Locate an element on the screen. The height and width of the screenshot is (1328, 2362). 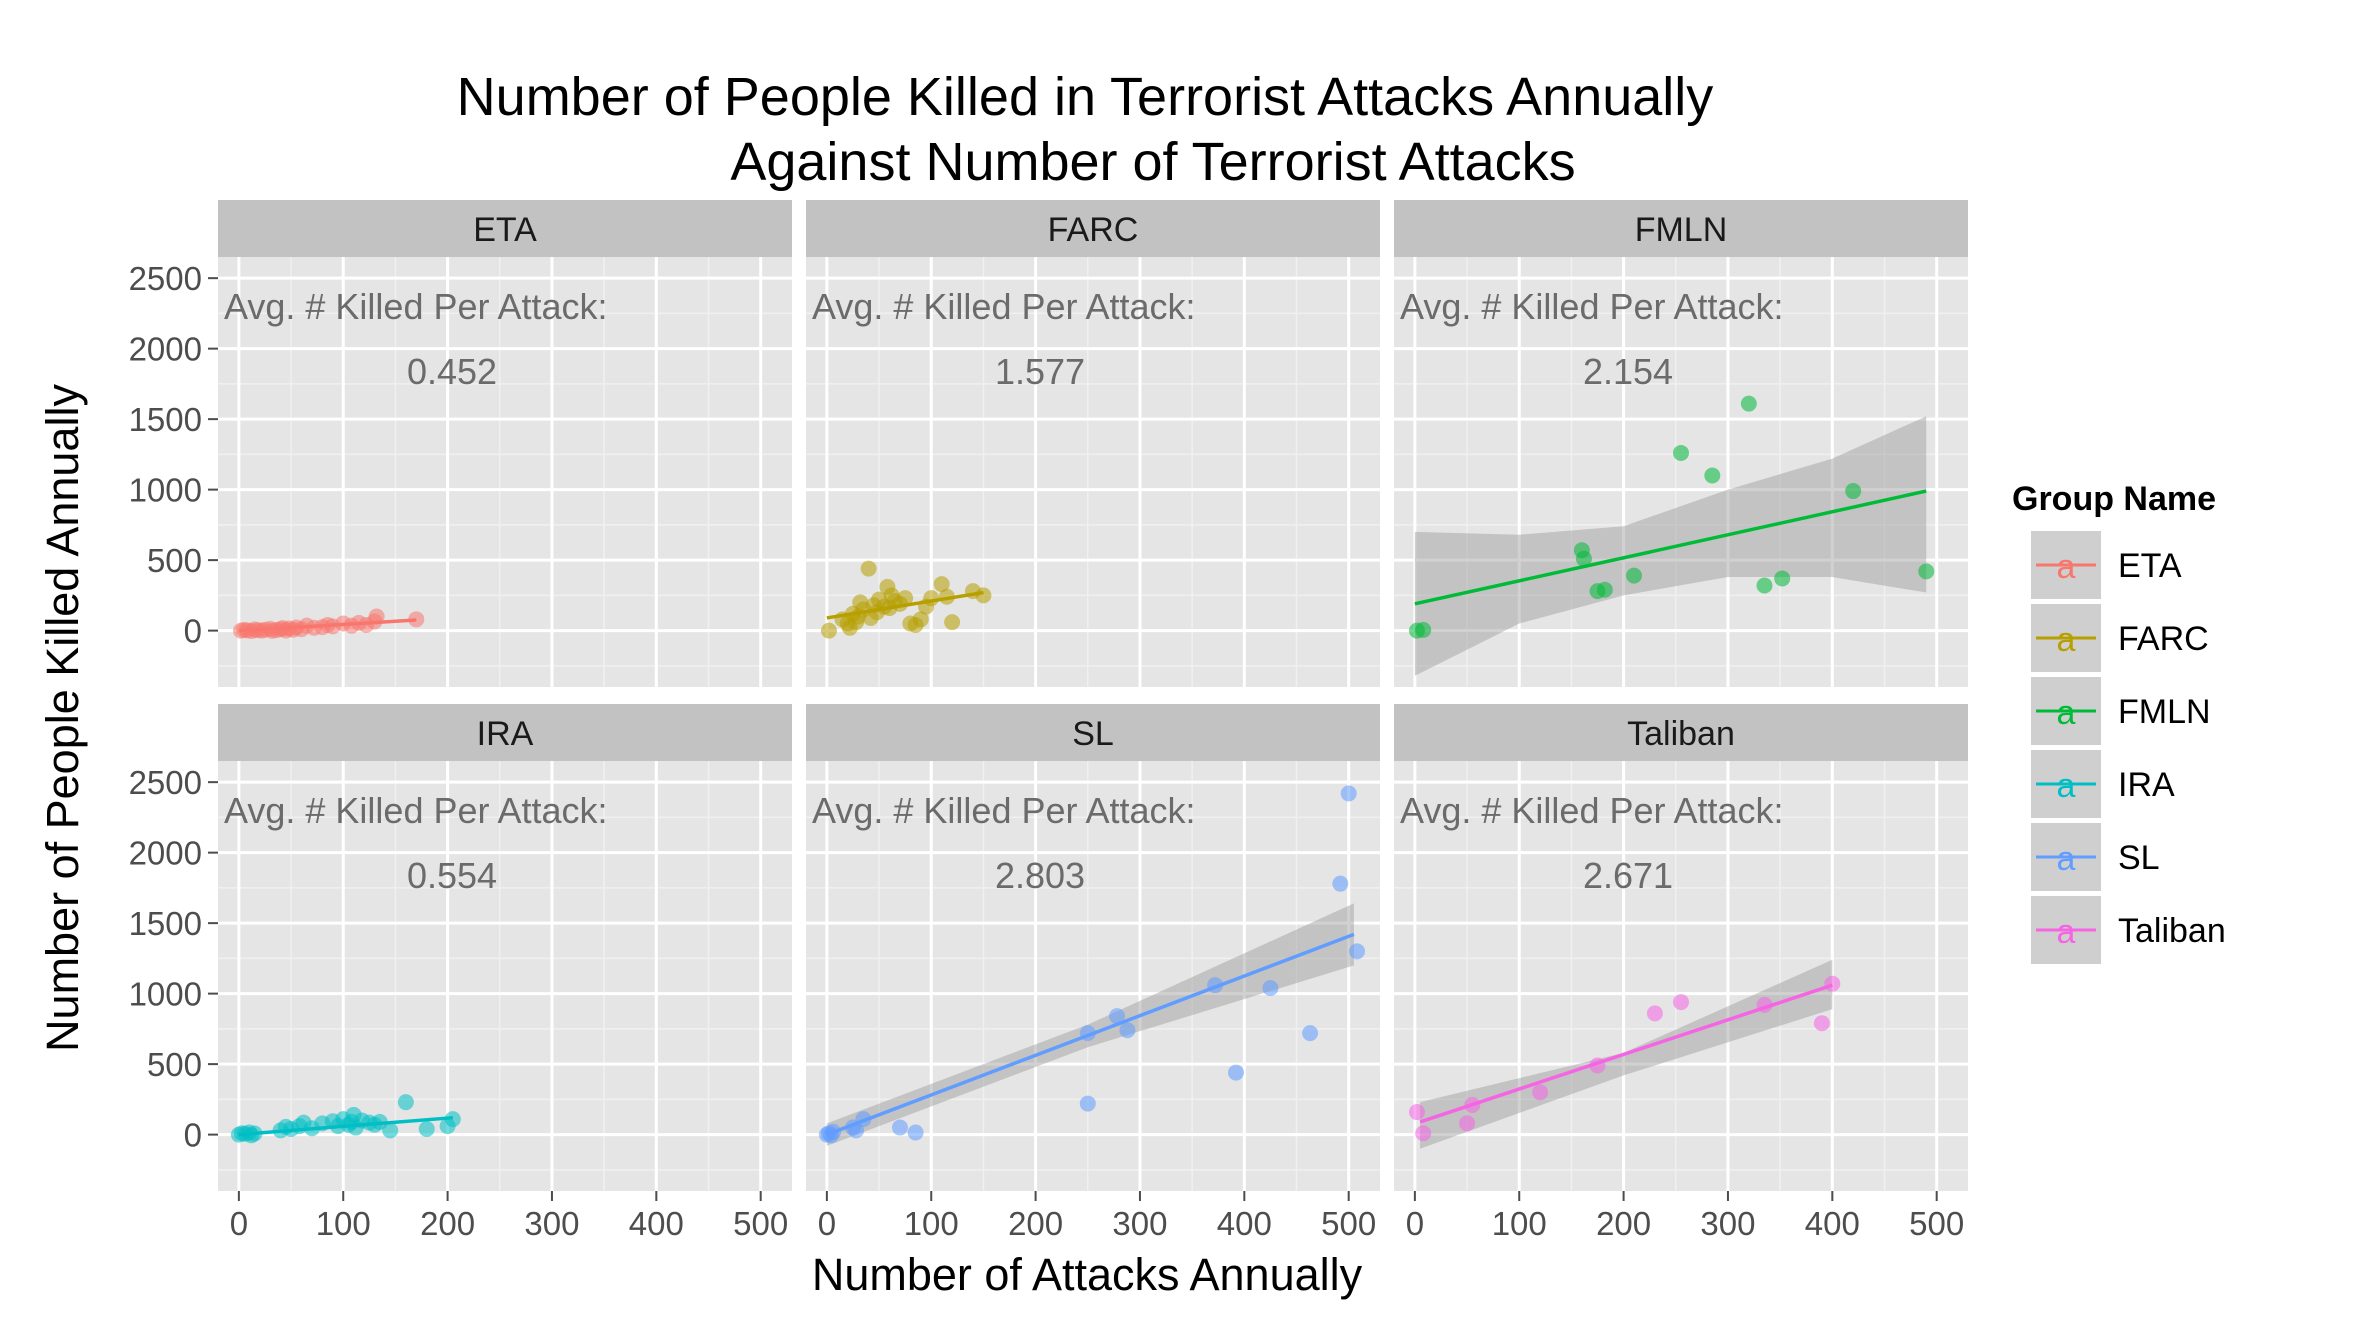
legend-key-glyph-ira: a is located at coordinates (2066, 786).